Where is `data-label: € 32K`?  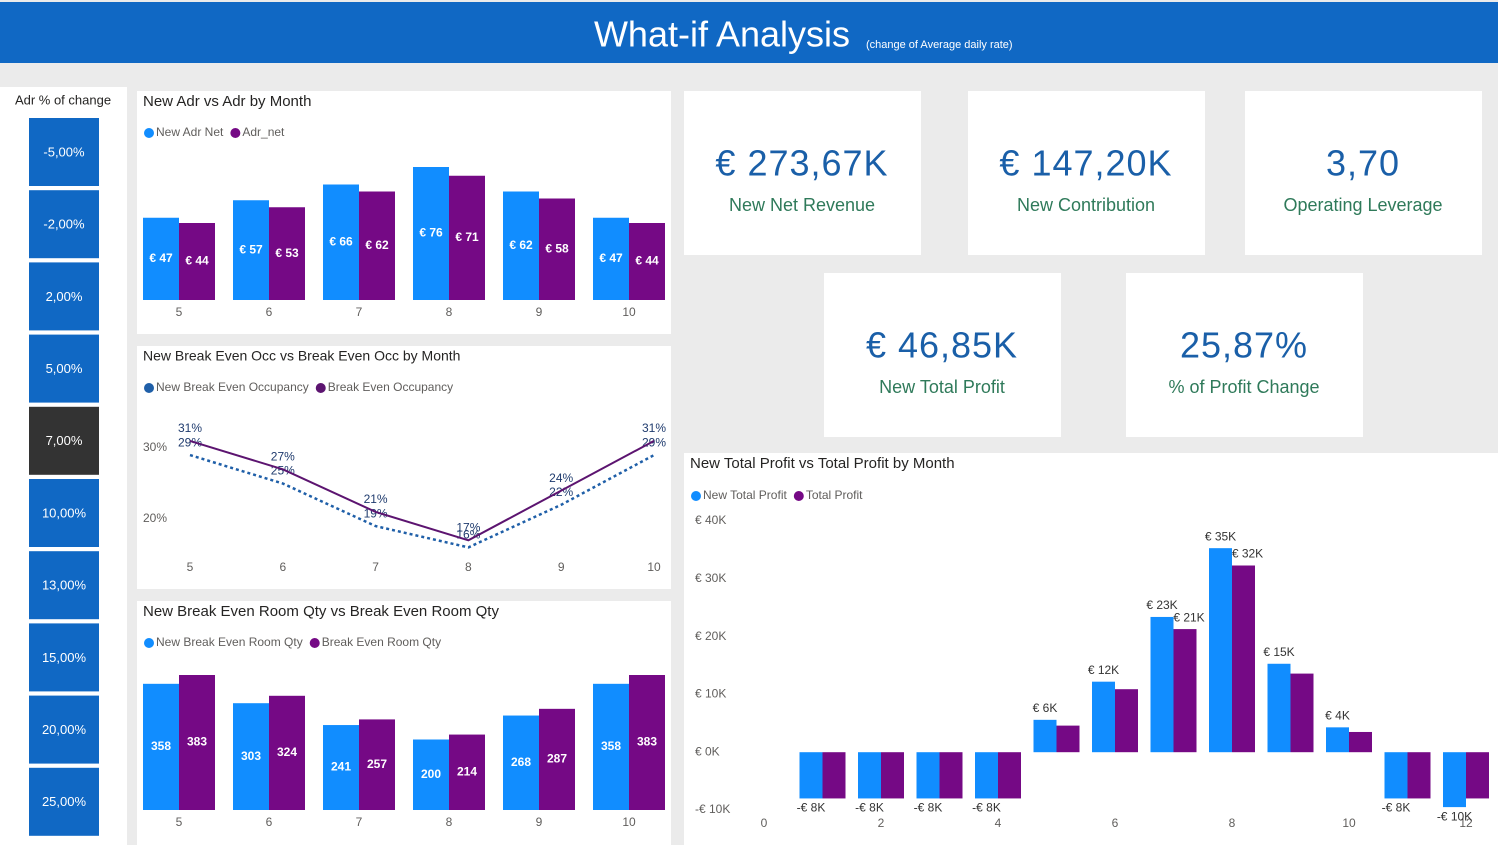 data-label: € 32K is located at coordinates (1247, 554).